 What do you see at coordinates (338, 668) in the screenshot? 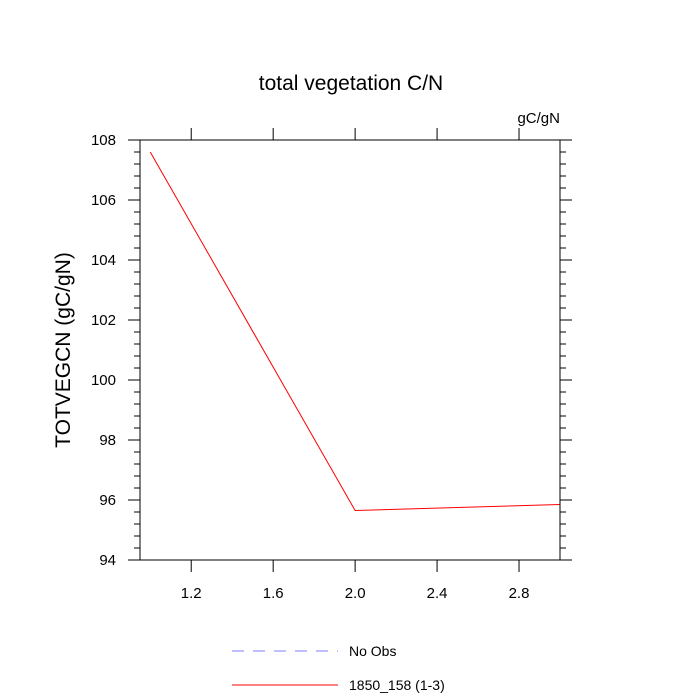
I see `legend: No Obs 1850_158 (1-3)` at bounding box center [338, 668].